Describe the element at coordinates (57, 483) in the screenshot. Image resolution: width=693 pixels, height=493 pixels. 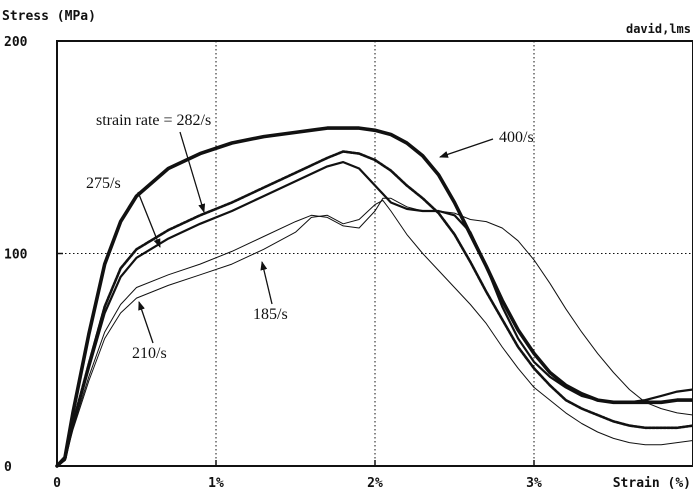
I see `x-tick-label: 0` at that location.